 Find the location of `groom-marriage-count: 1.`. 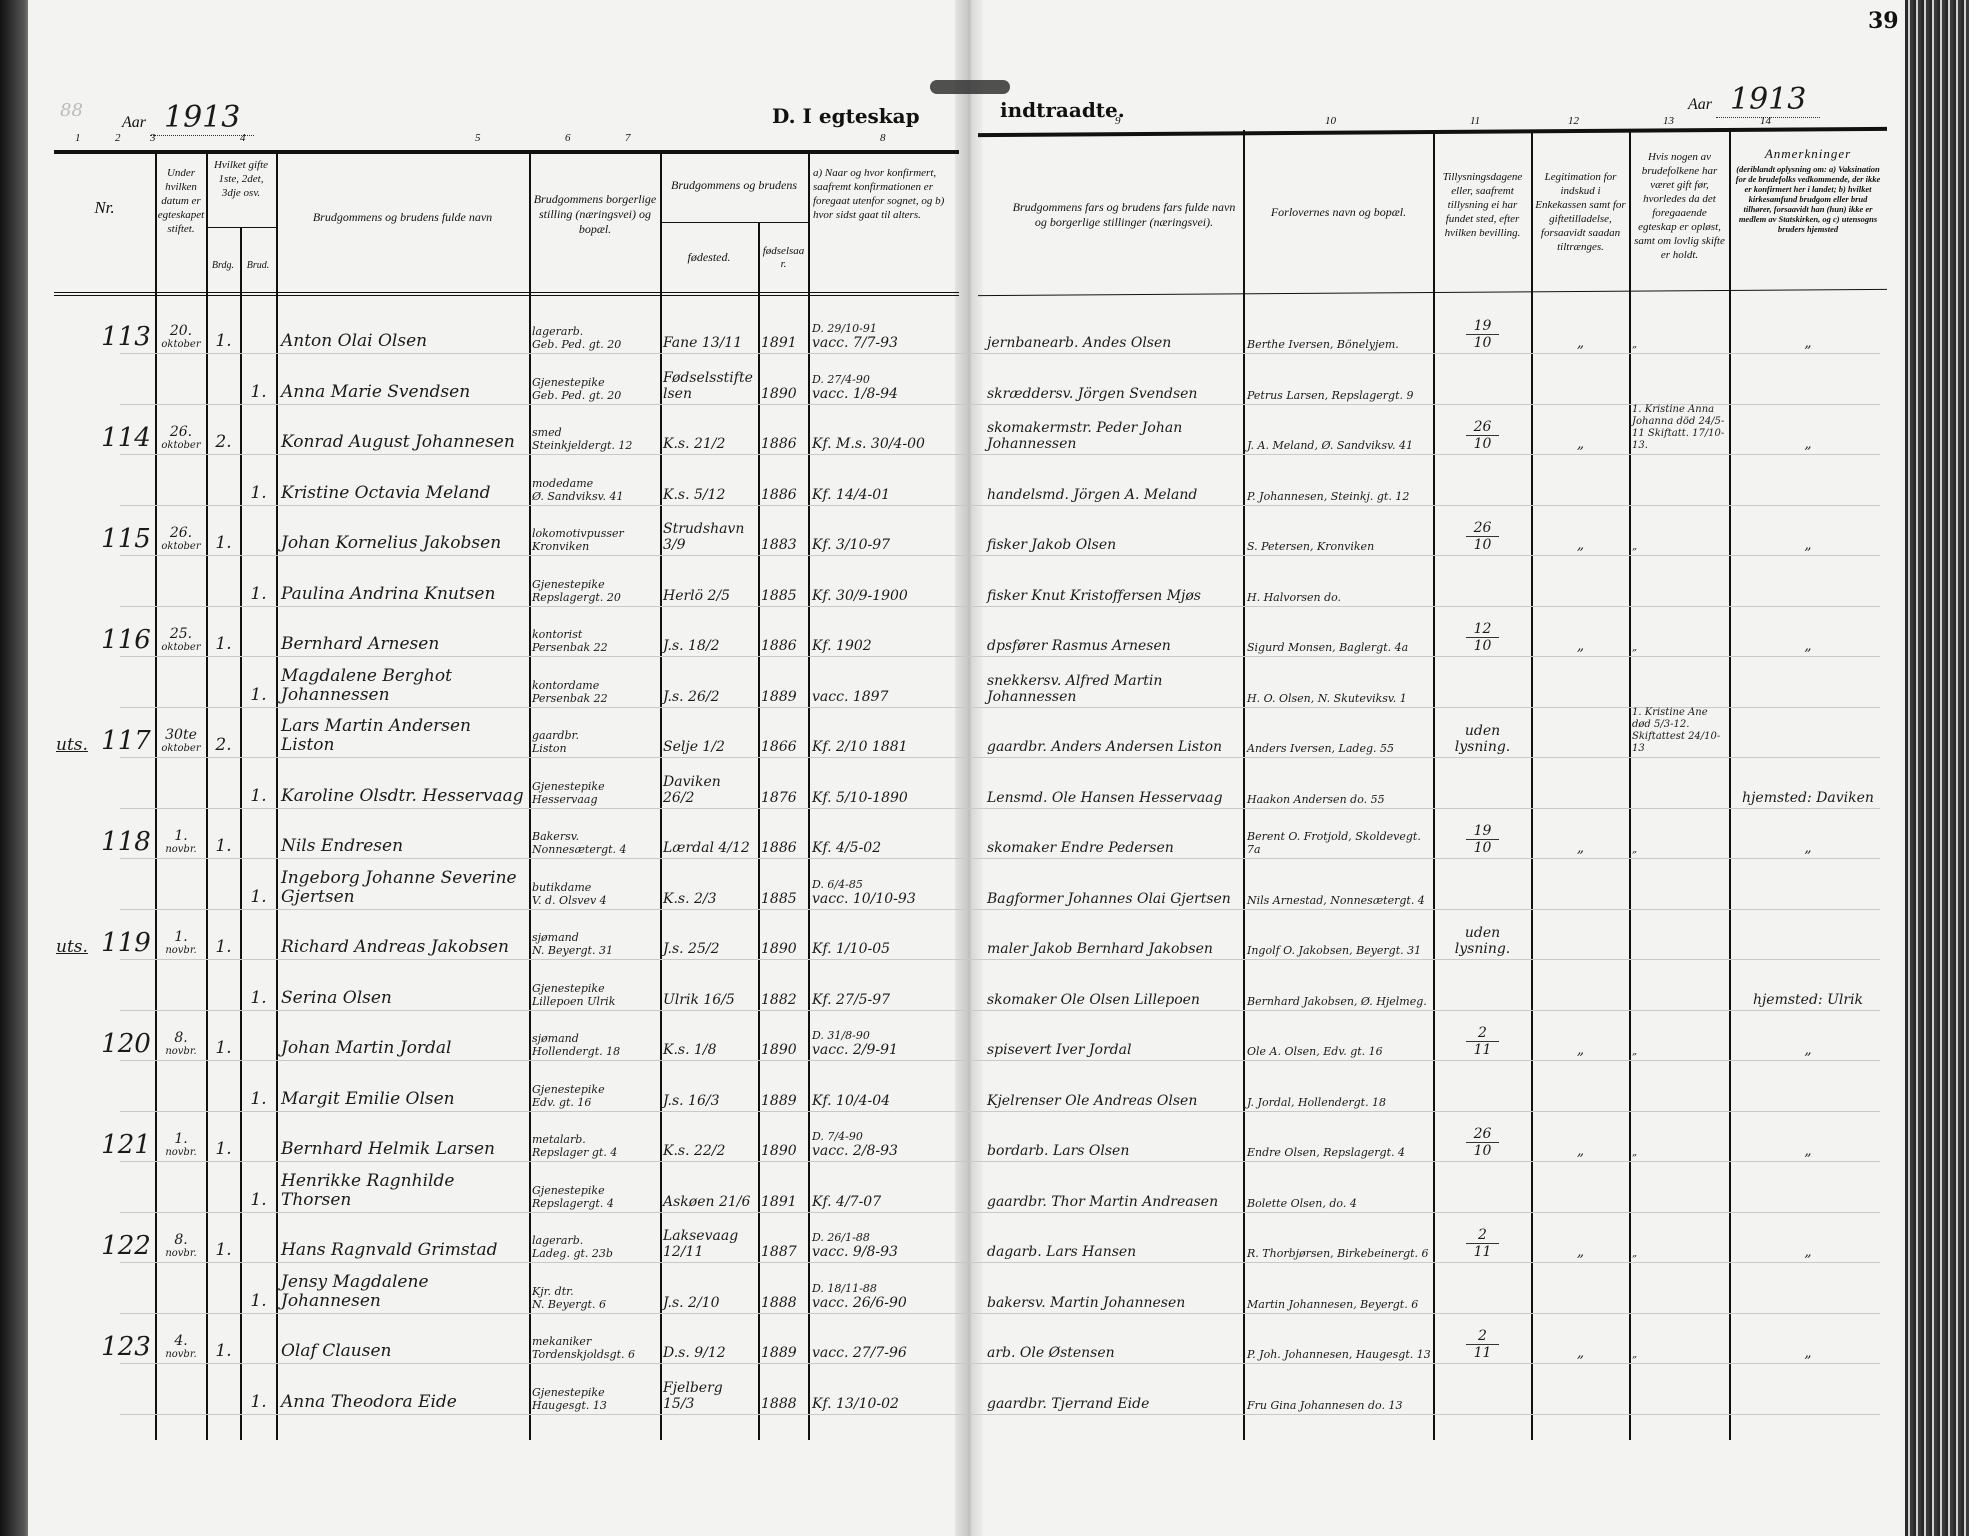

groom-marriage-count: 1. is located at coordinates (223, 947).